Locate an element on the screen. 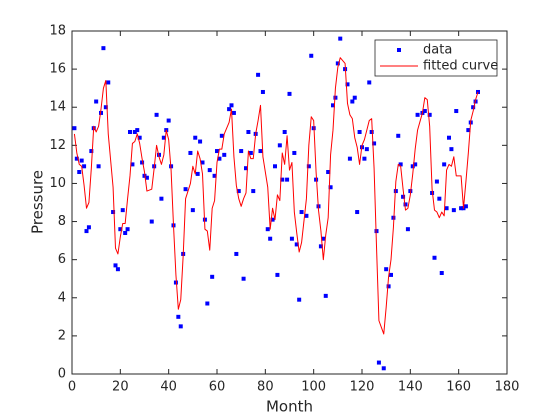 The height and width of the screenshot is (420, 560). x-tick-label: 140 is located at coordinates (410, 387).